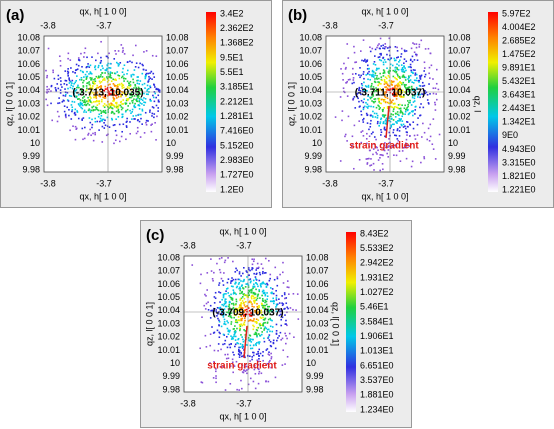 The image size is (554, 429). Describe the element at coordinates (232, 57) in the screenshot. I see `colorbar-label: 9.5E1` at that location.